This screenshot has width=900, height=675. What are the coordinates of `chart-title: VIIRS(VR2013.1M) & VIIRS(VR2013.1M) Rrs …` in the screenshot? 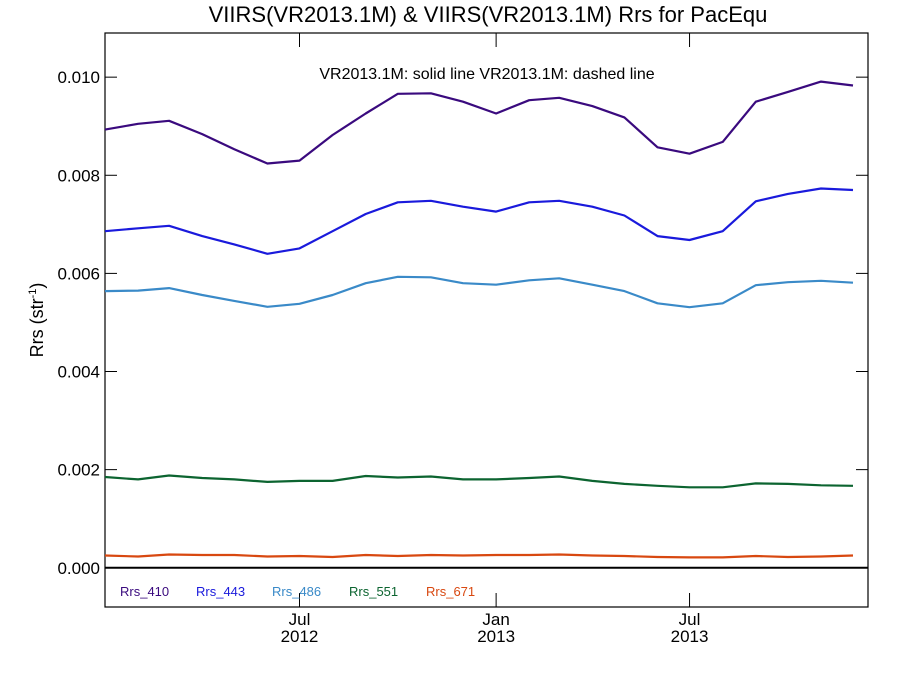 It's located at (488, 14).